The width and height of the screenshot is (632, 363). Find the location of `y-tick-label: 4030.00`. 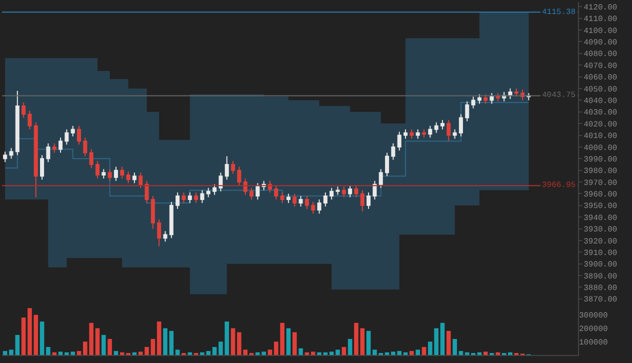

y-tick-label: 4030.00 is located at coordinates (601, 113).